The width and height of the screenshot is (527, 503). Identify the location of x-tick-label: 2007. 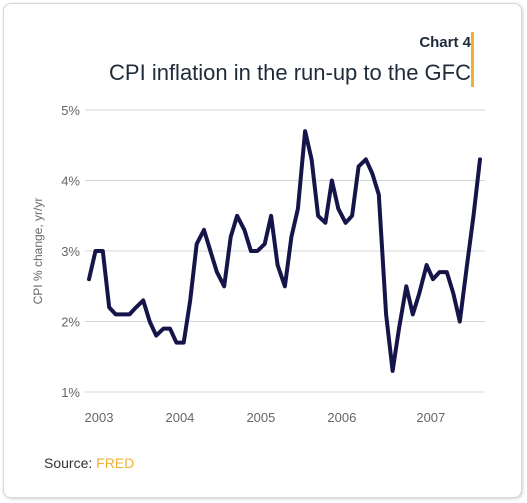
(430, 417).